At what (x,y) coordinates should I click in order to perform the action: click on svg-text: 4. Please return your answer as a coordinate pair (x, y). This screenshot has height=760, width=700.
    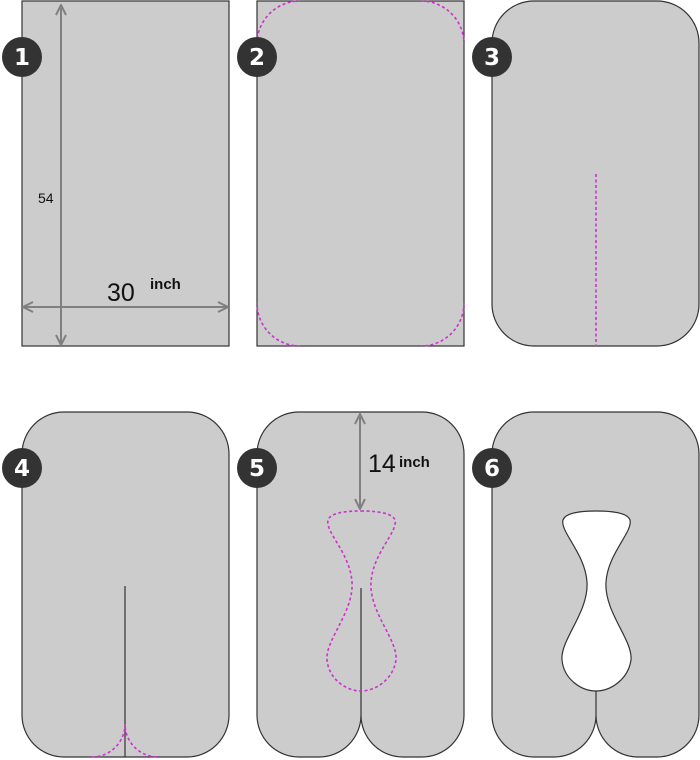
    Looking at the image, I should click on (22, 469).